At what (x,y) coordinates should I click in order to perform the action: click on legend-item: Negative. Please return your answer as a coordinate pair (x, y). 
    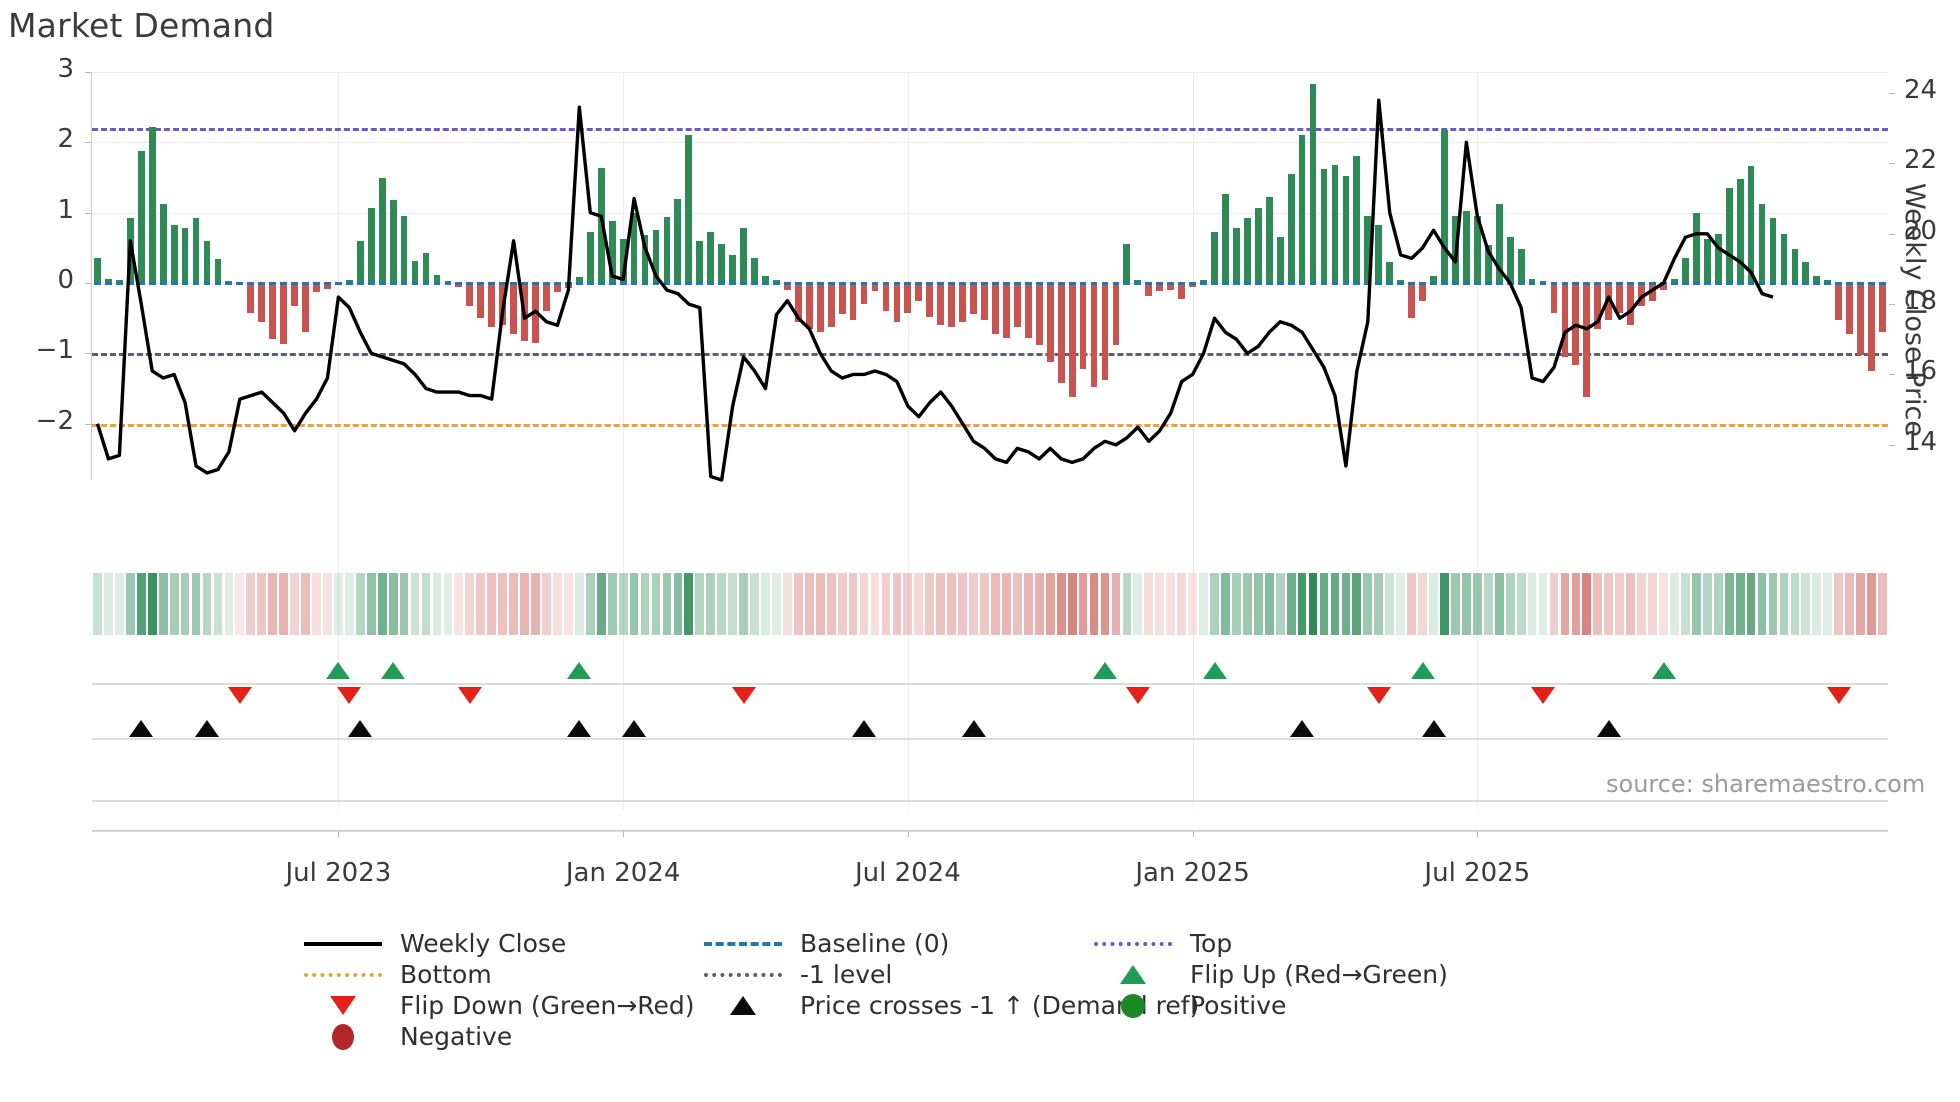
    Looking at the image, I should click on (406, 1036).